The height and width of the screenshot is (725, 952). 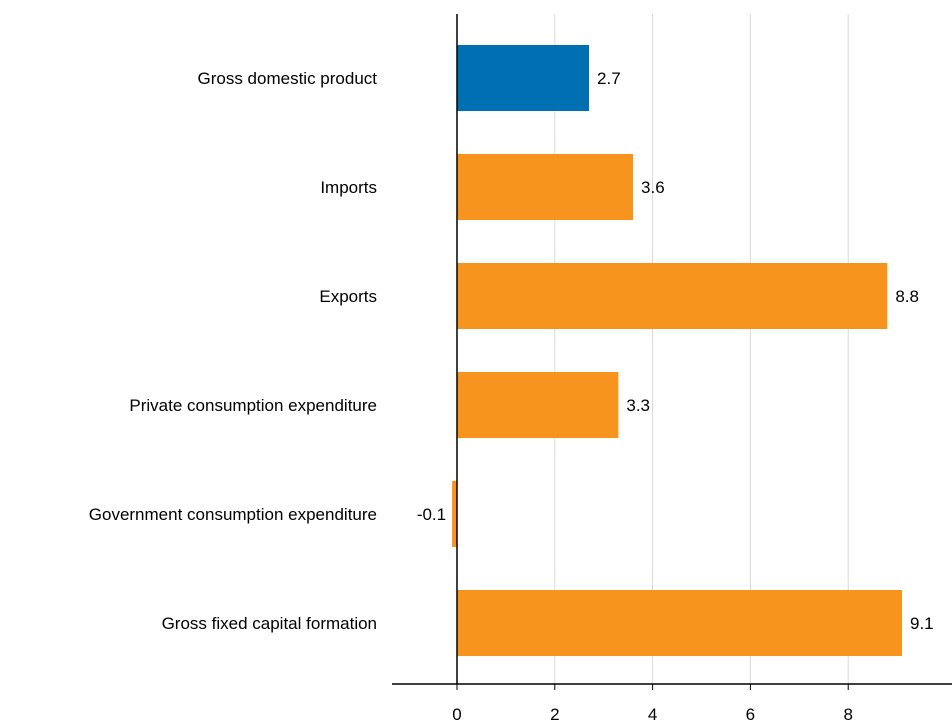 I want to click on category-label: Gross fixed capital formation, so click(x=269, y=623).